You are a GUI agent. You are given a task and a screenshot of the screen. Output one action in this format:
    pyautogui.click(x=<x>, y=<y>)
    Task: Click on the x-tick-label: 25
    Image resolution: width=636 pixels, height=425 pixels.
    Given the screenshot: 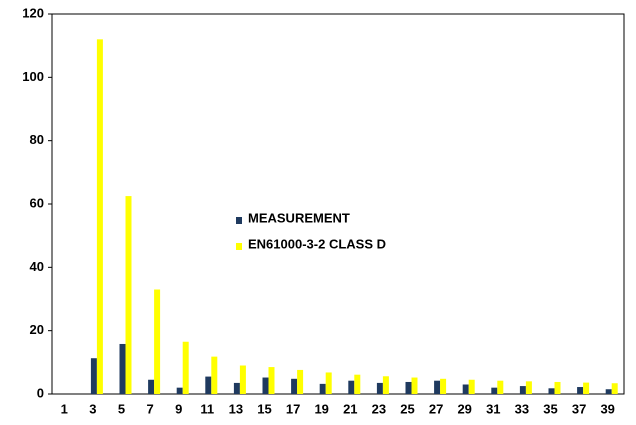 What is the action you would take?
    pyautogui.click(x=407, y=408)
    